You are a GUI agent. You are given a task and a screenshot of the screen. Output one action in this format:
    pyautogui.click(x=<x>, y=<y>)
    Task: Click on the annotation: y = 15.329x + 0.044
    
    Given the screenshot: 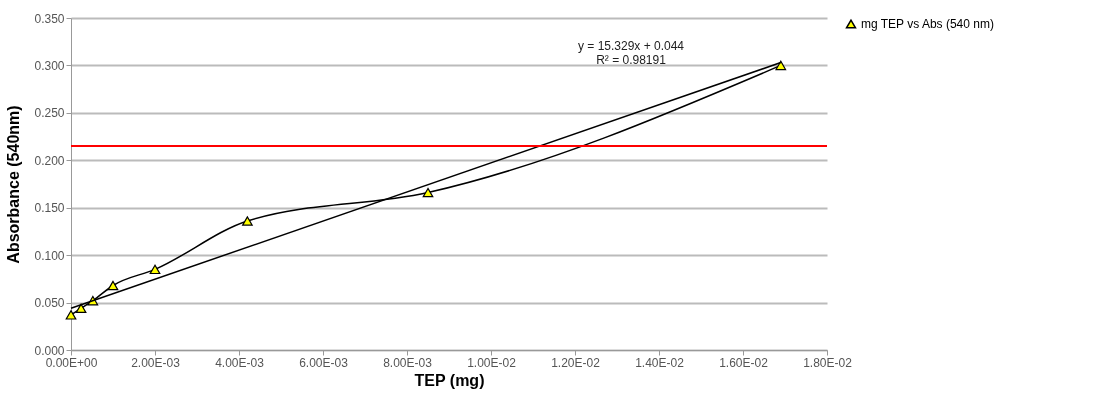 What is the action you would take?
    pyautogui.click(x=631, y=46)
    